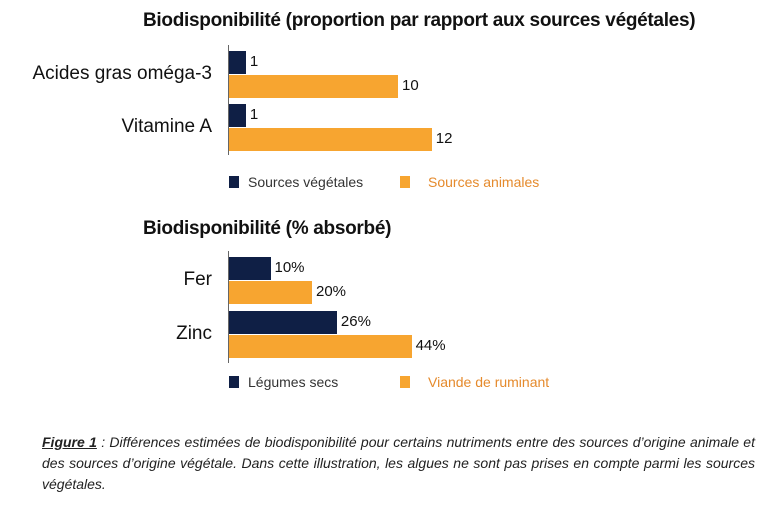 This screenshot has width=768, height=507. What do you see at coordinates (69, 442) in the screenshot?
I see `figure-label: Figure 1` at bounding box center [69, 442].